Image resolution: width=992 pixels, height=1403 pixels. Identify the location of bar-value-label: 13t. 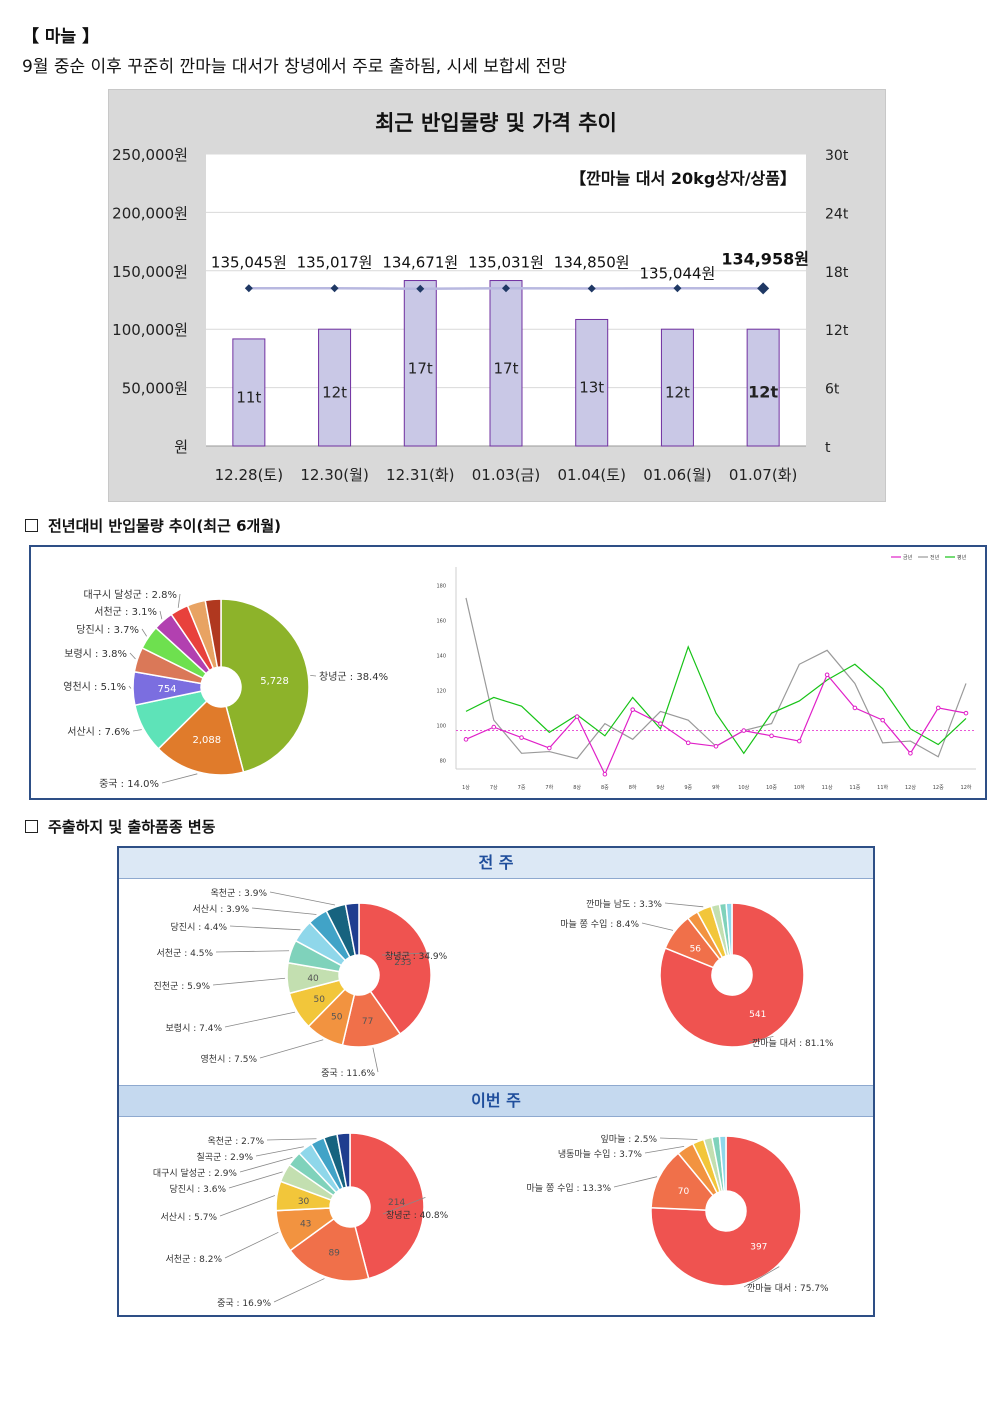
(591, 388).